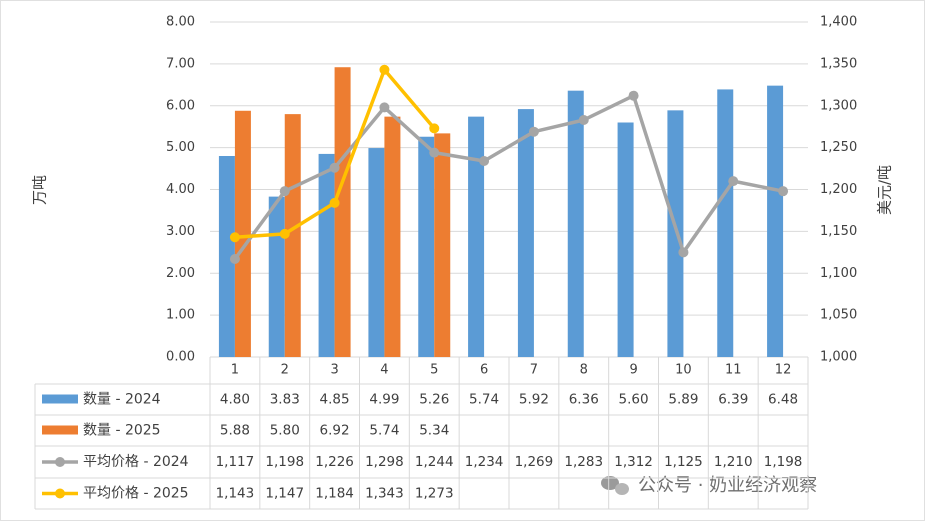  I want to click on table-cell: 4.85, so click(335, 400).